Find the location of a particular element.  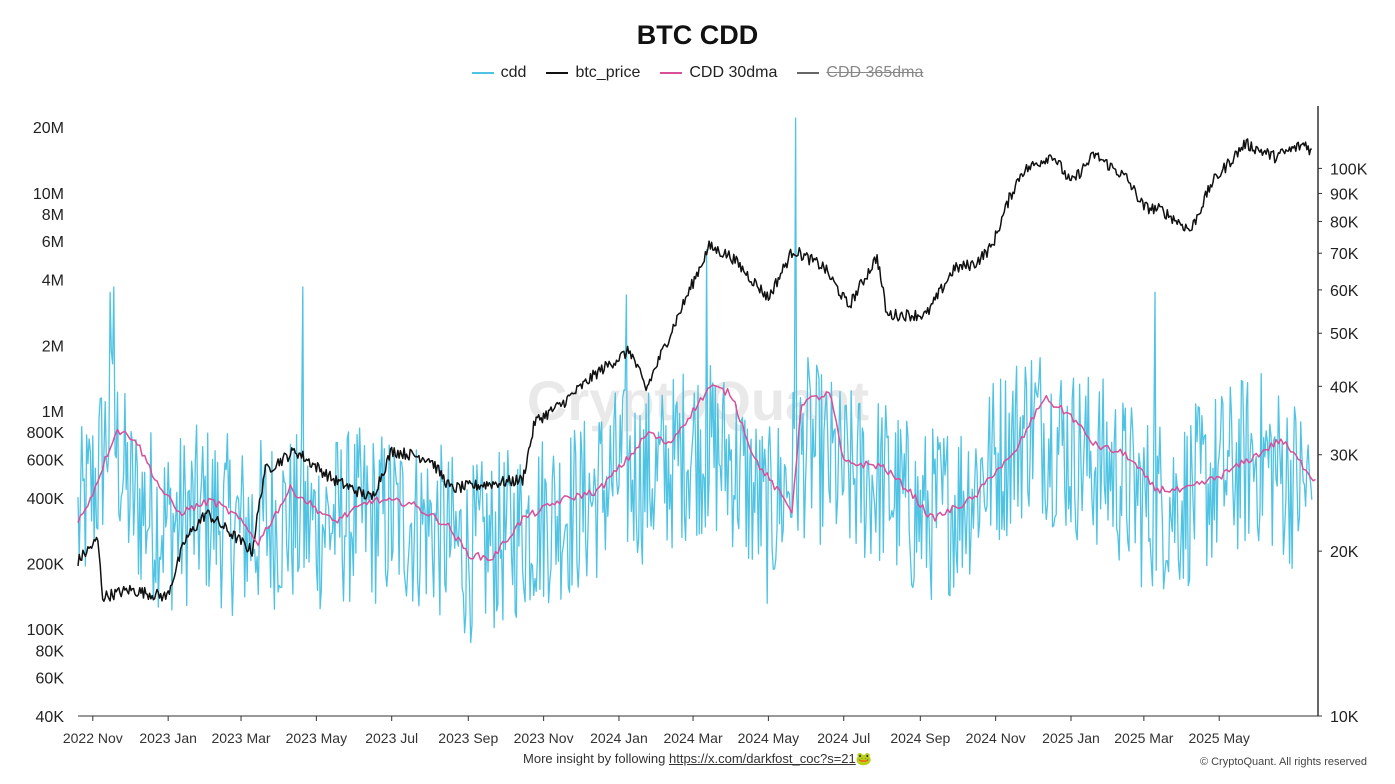

y-left-tick-label: 4M is located at coordinates (53, 281).